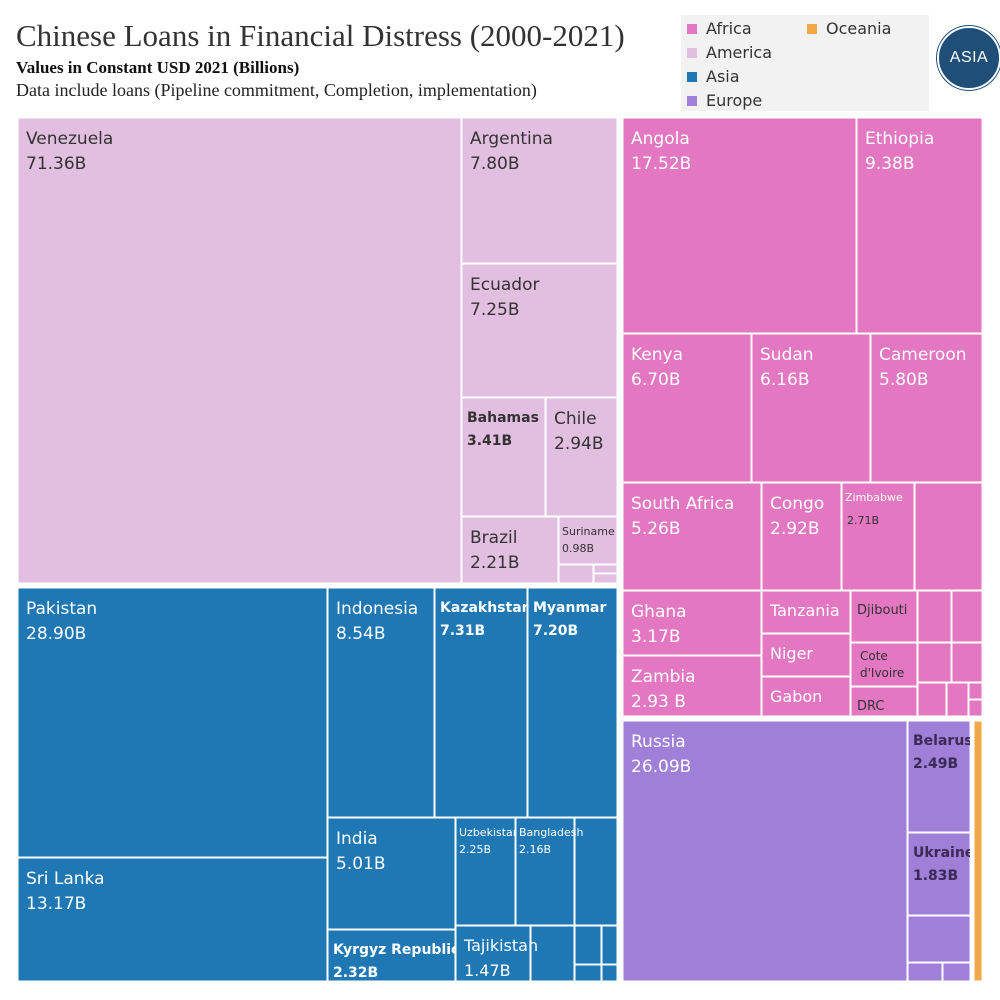  I want to click on tile-djibouti, so click(884, 616).